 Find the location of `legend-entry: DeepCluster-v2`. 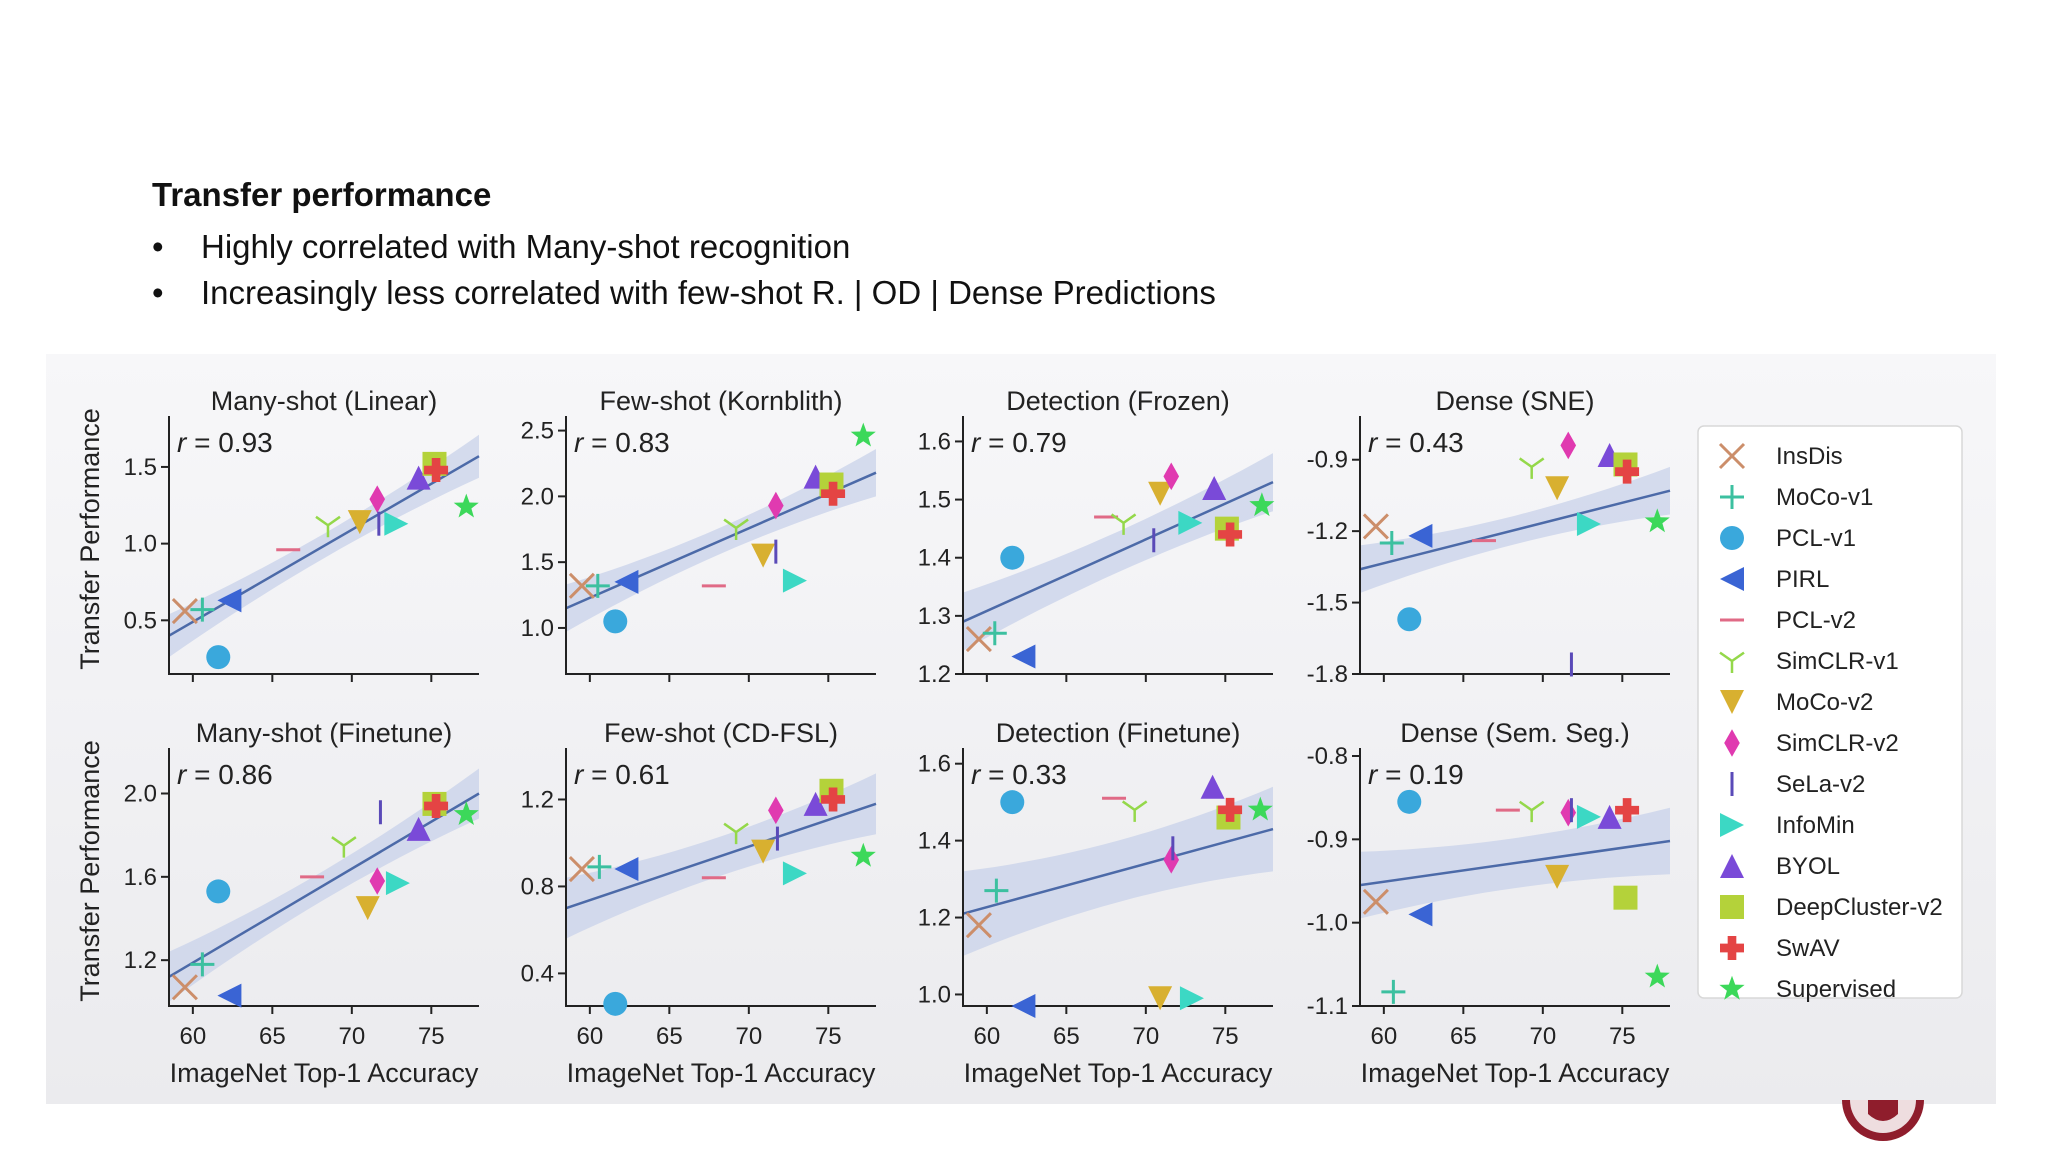

legend-entry: DeepCluster-v2 is located at coordinates (1831, 907).